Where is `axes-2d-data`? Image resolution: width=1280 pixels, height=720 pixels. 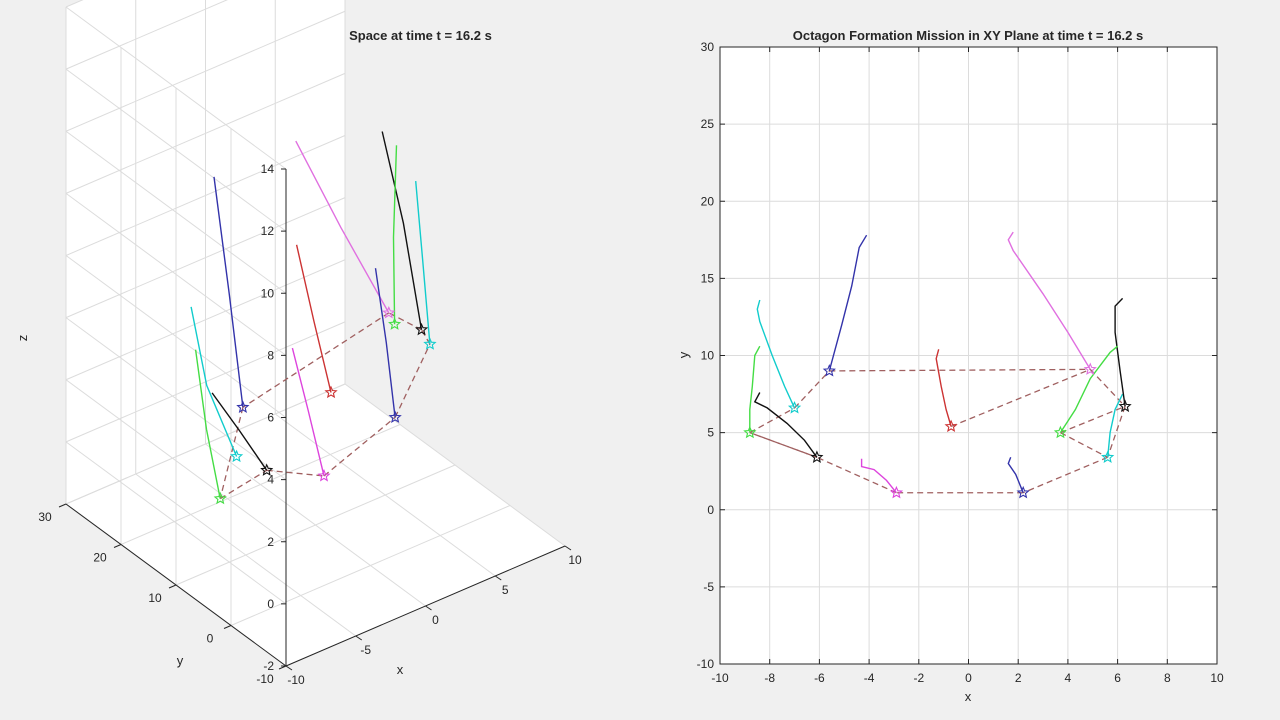 axes-2d-data is located at coordinates (937, 365).